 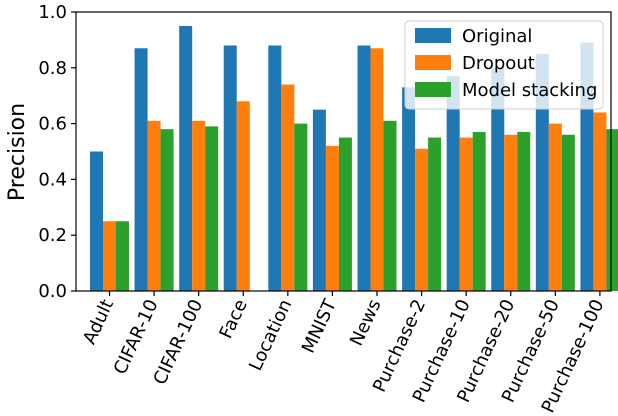 I want to click on y-axis-label: Precision, so click(x=17, y=152).